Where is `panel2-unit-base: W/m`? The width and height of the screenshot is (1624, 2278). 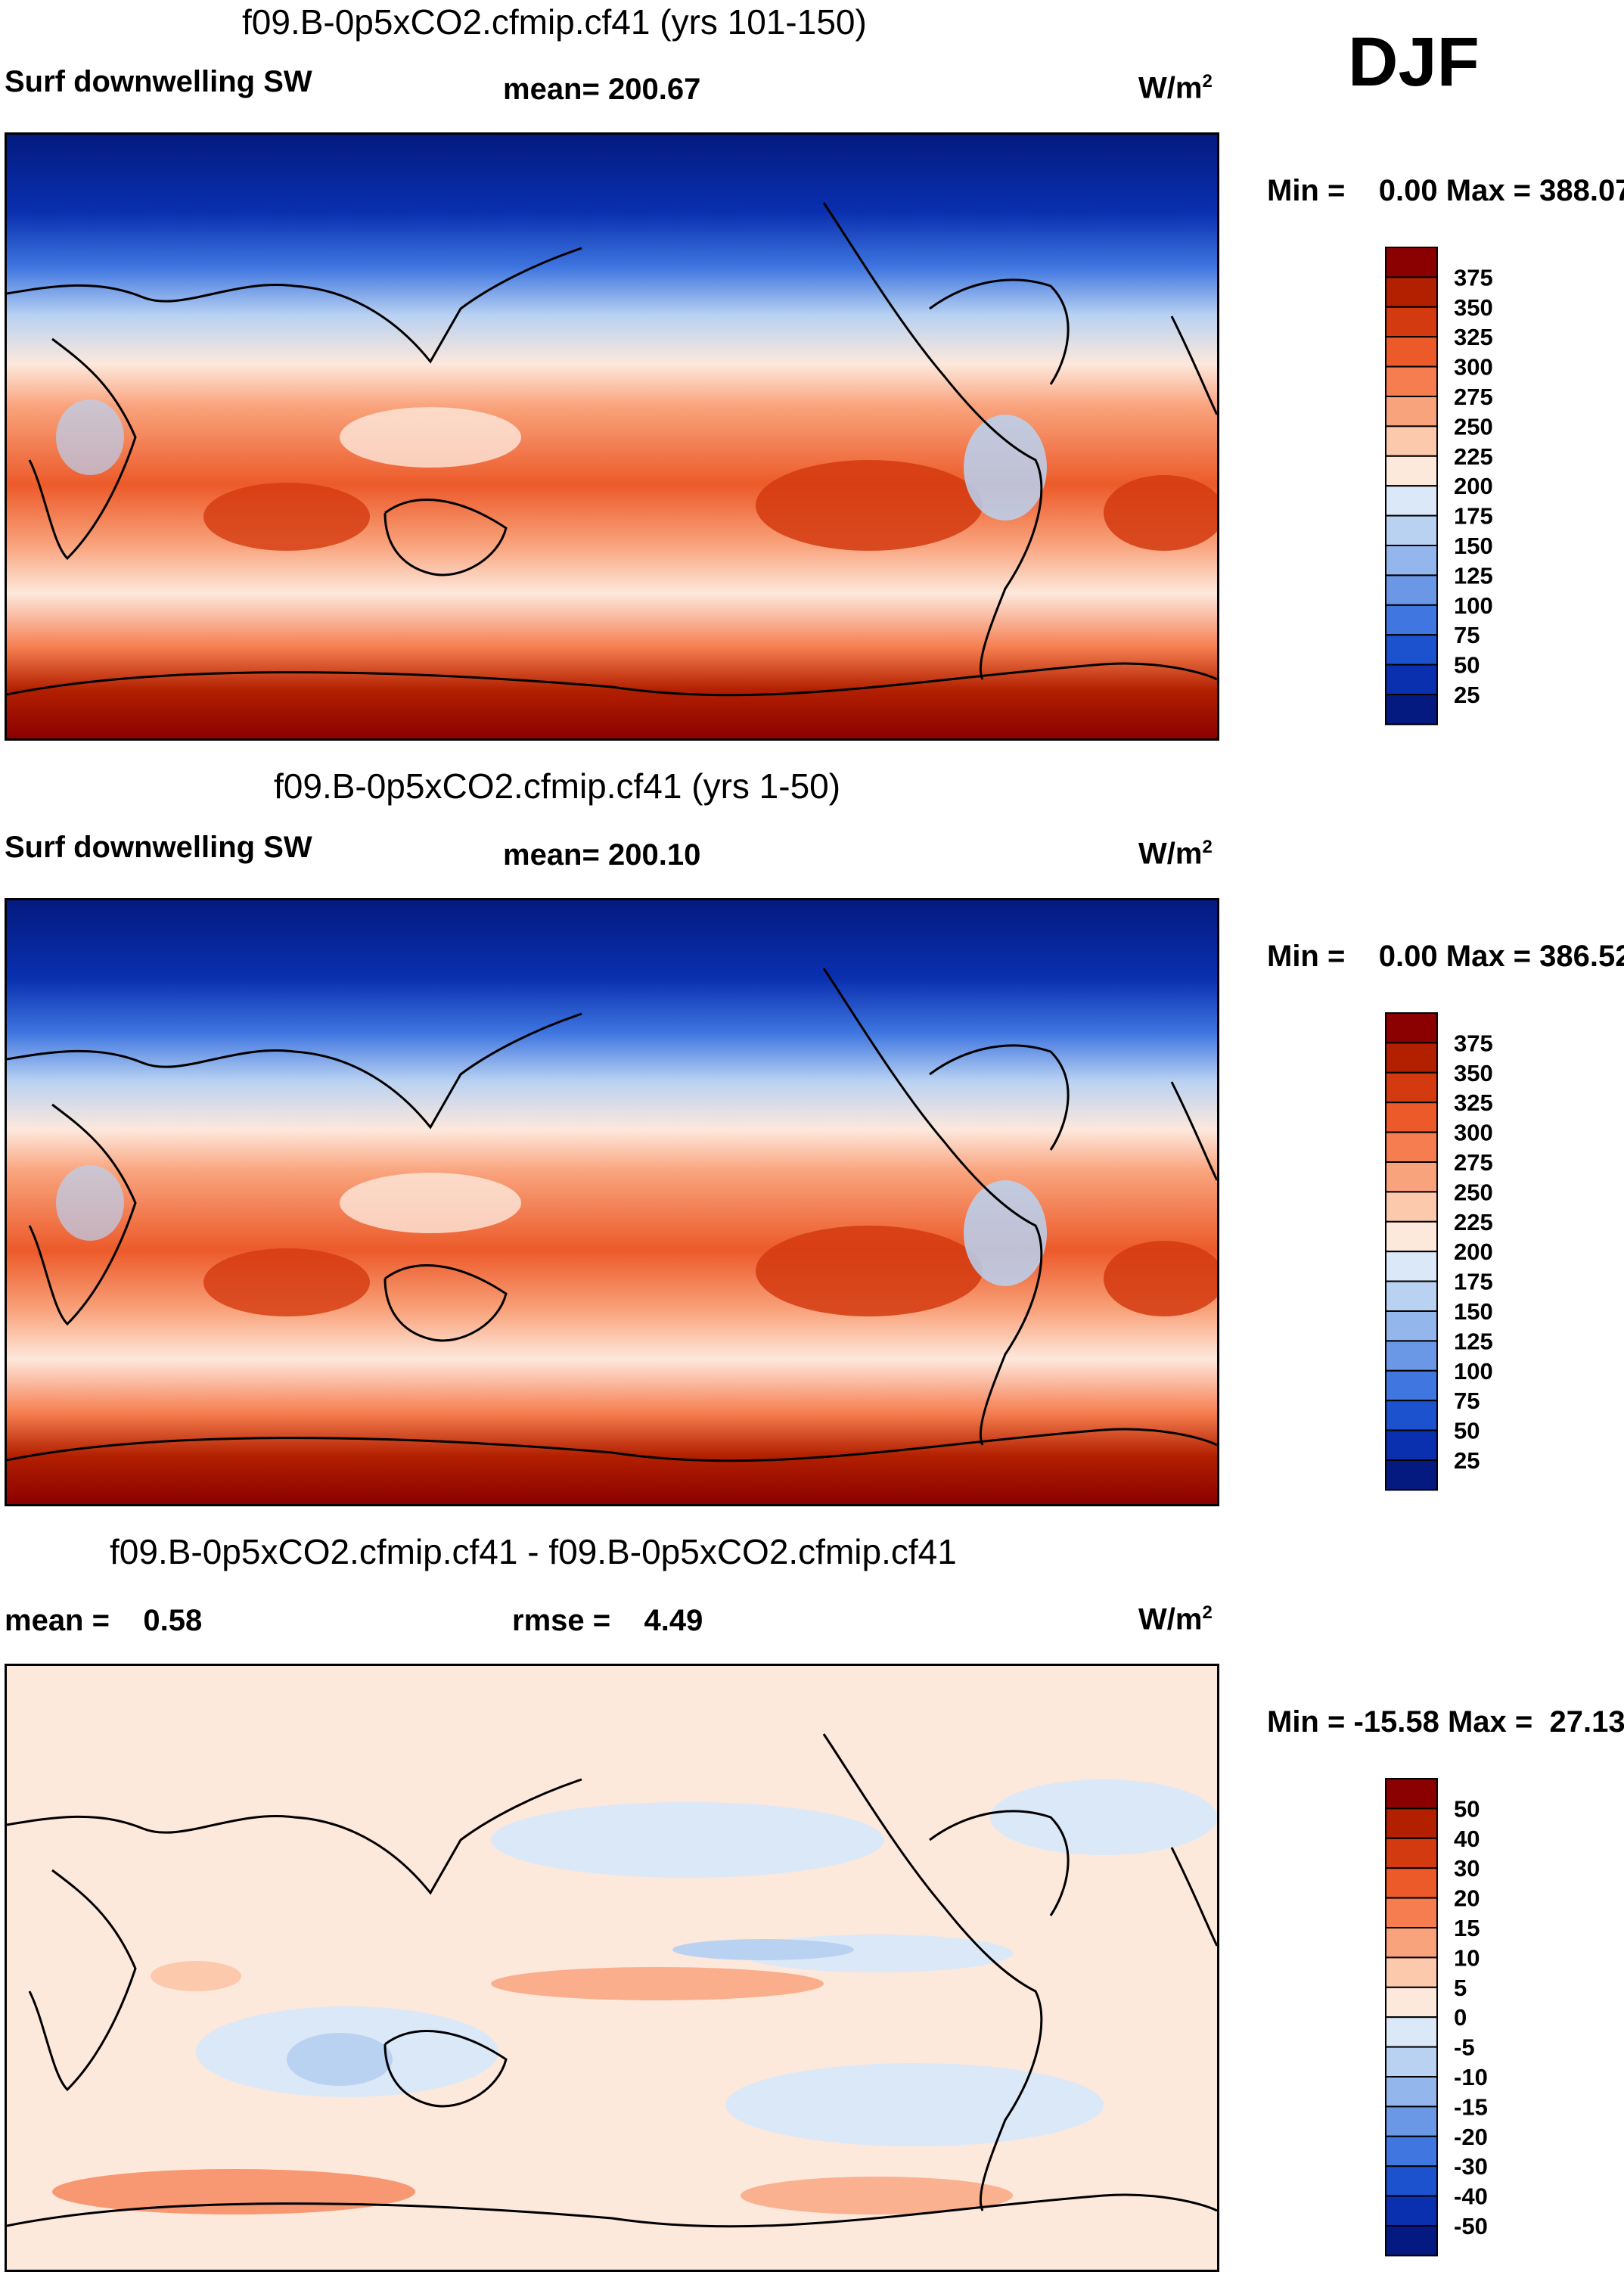 panel2-unit-base: W/m is located at coordinates (1170, 854).